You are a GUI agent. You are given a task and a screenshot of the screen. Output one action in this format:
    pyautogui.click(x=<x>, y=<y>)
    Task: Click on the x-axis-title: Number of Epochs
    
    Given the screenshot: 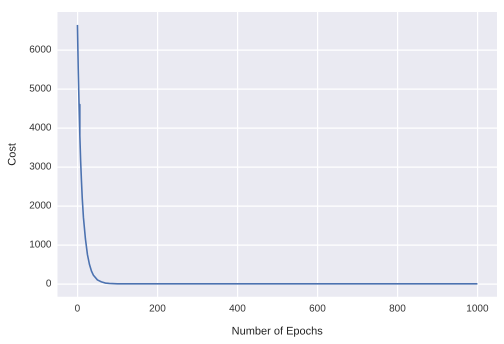 What is the action you would take?
    pyautogui.click(x=278, y=331)
    